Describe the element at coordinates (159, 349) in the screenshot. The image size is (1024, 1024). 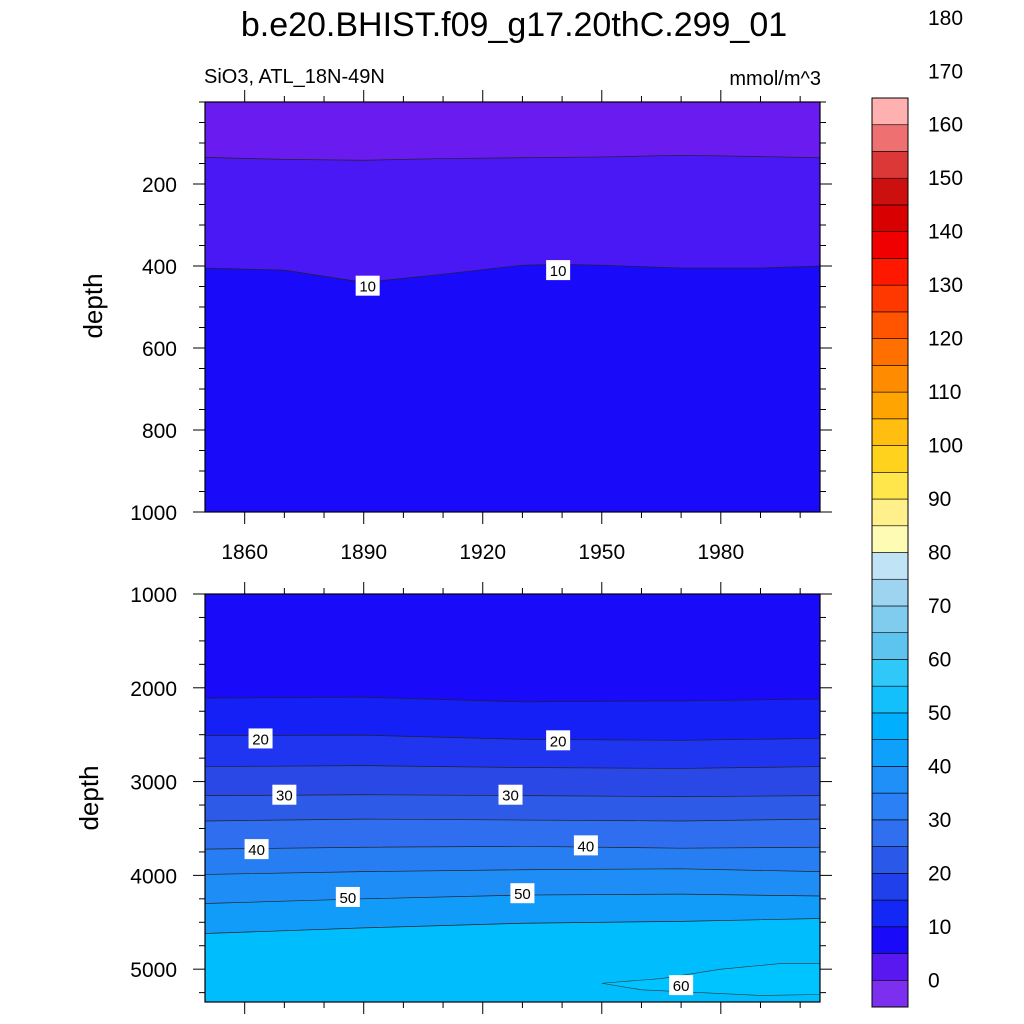
I see `y-tick-label: 600` at that location.